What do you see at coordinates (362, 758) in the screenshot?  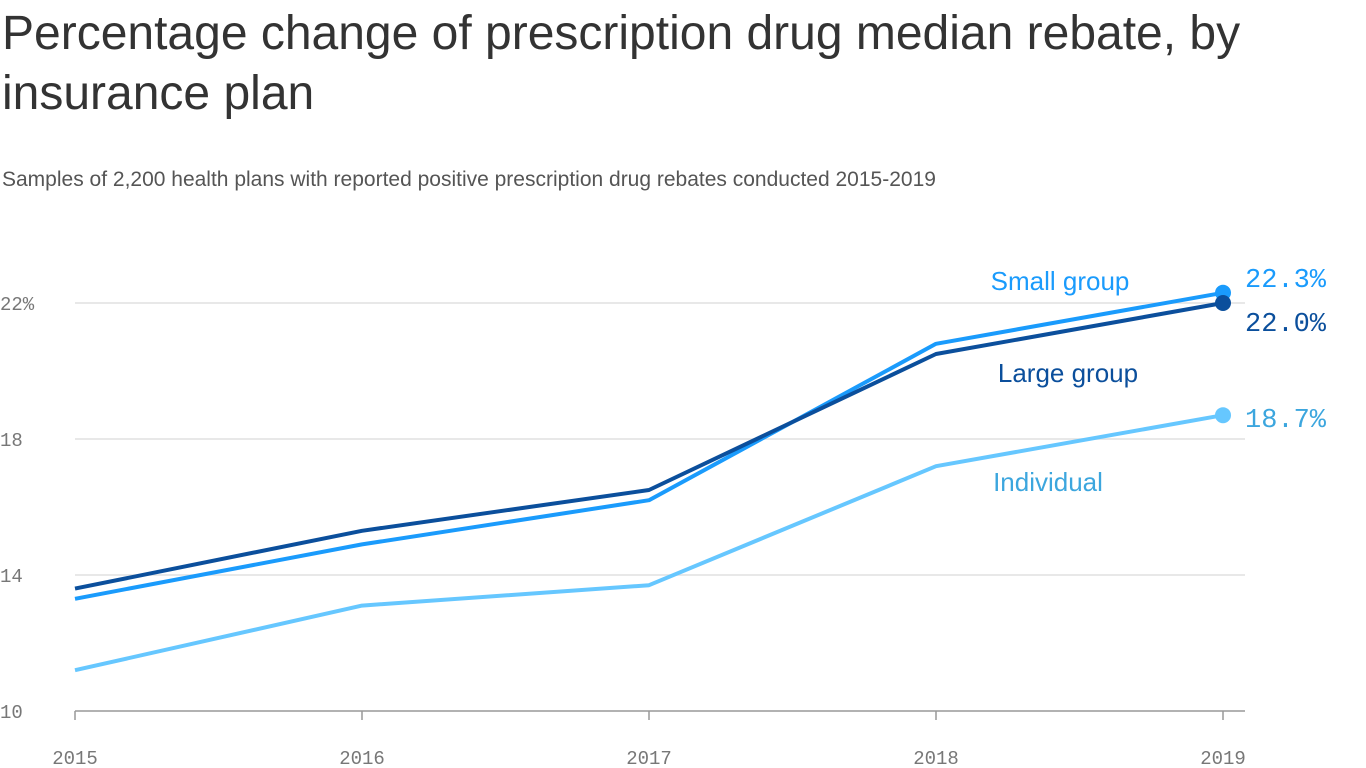 I see `x-tick-label: 2016` at bounding box center [362, 758].